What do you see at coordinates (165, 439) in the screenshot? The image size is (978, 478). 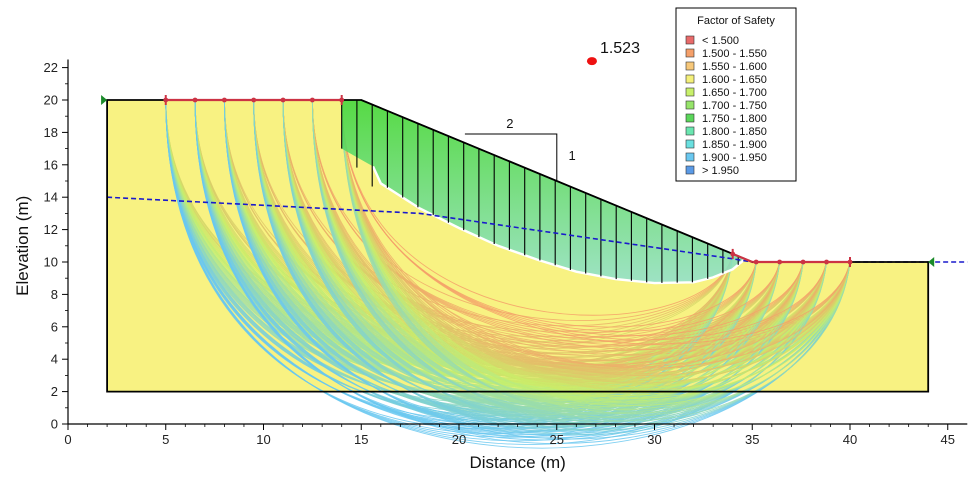 I see `x-tick-label: 5` at bounding box center [165, 439].